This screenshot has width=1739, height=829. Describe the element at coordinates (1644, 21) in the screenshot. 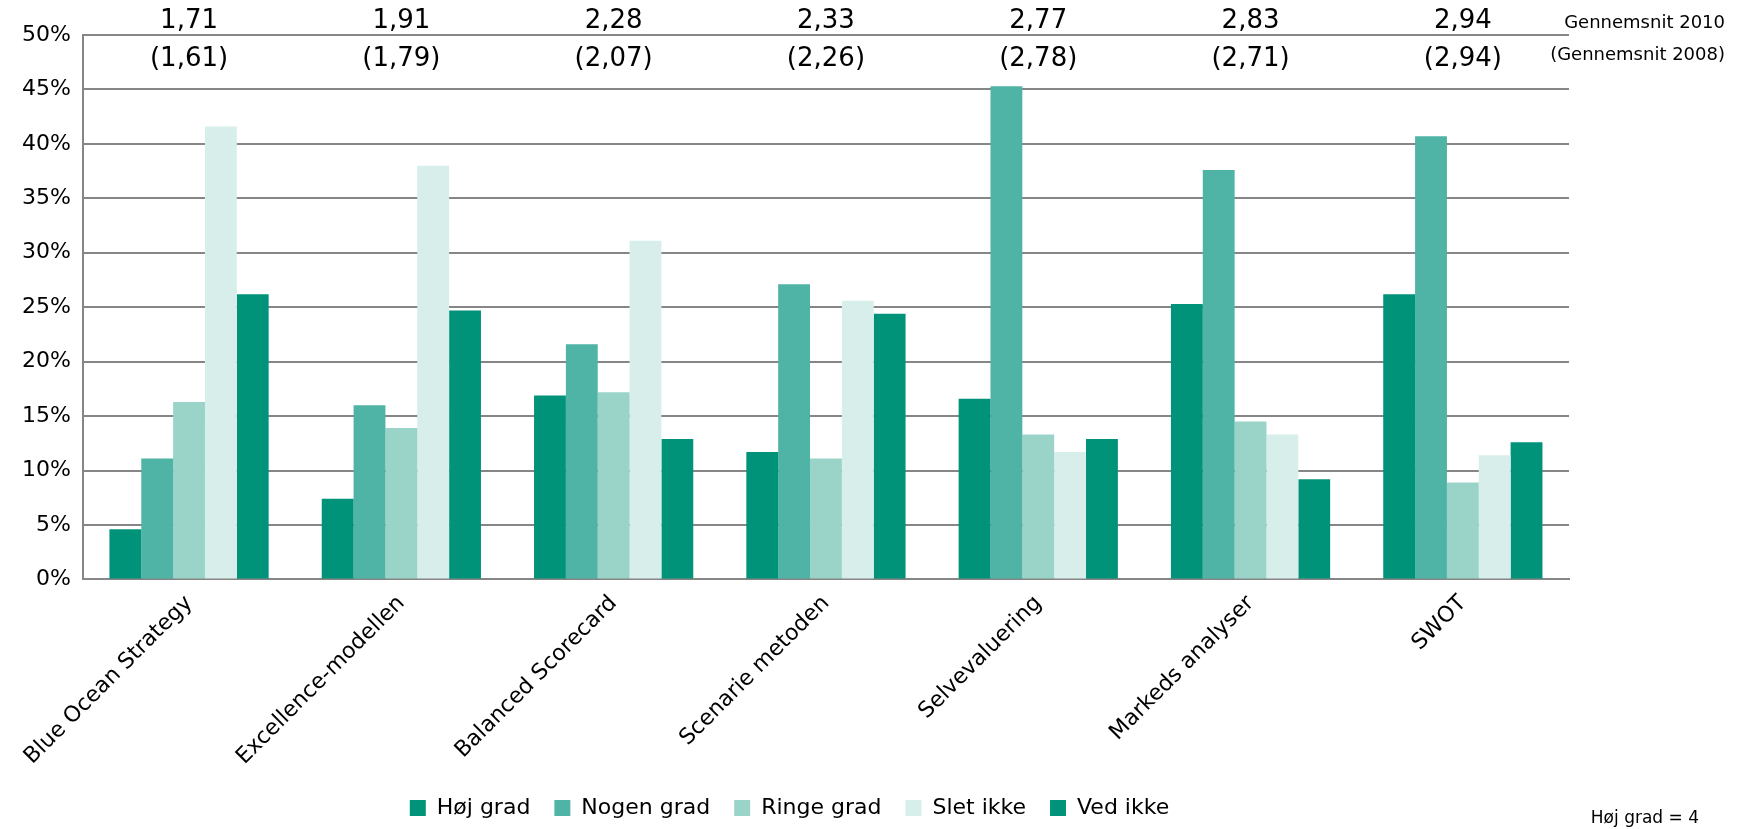

I see `text: Gennemsnit 2010` at that location.